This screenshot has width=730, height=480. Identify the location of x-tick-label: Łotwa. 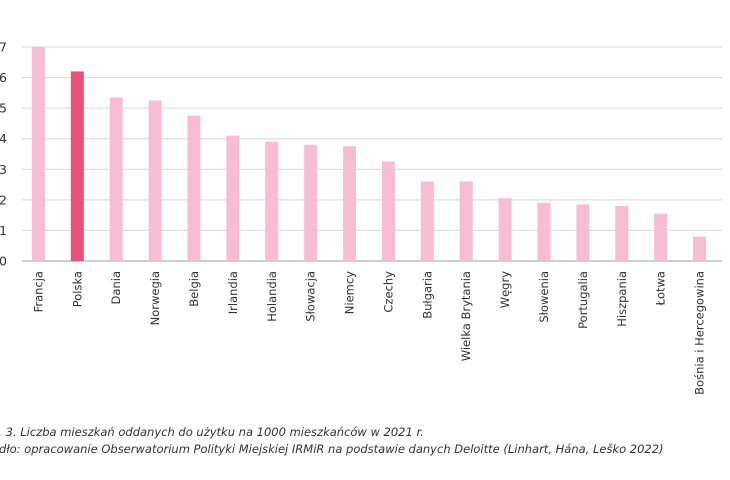
(661, 288).